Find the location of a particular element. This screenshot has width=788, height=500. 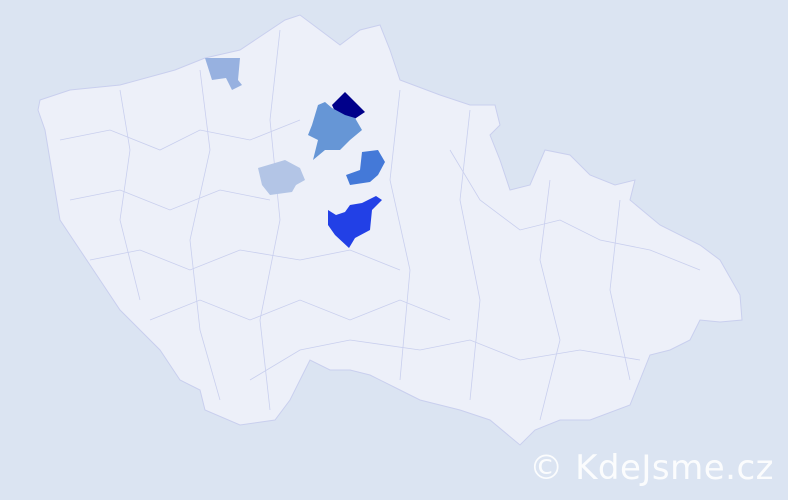

region-central-south is located at coordinates (355, 222).